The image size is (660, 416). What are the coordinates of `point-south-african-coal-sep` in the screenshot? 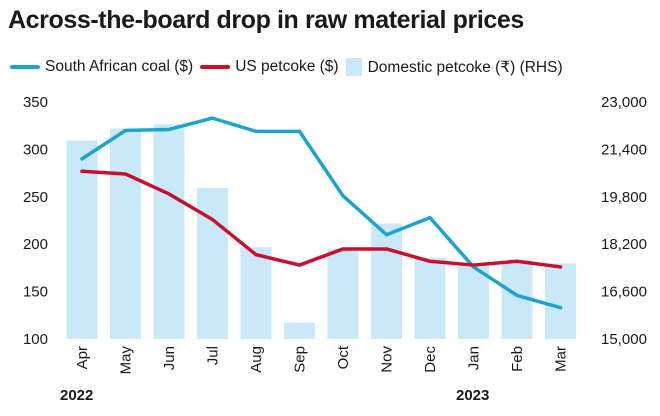 It's located at (299, 131).